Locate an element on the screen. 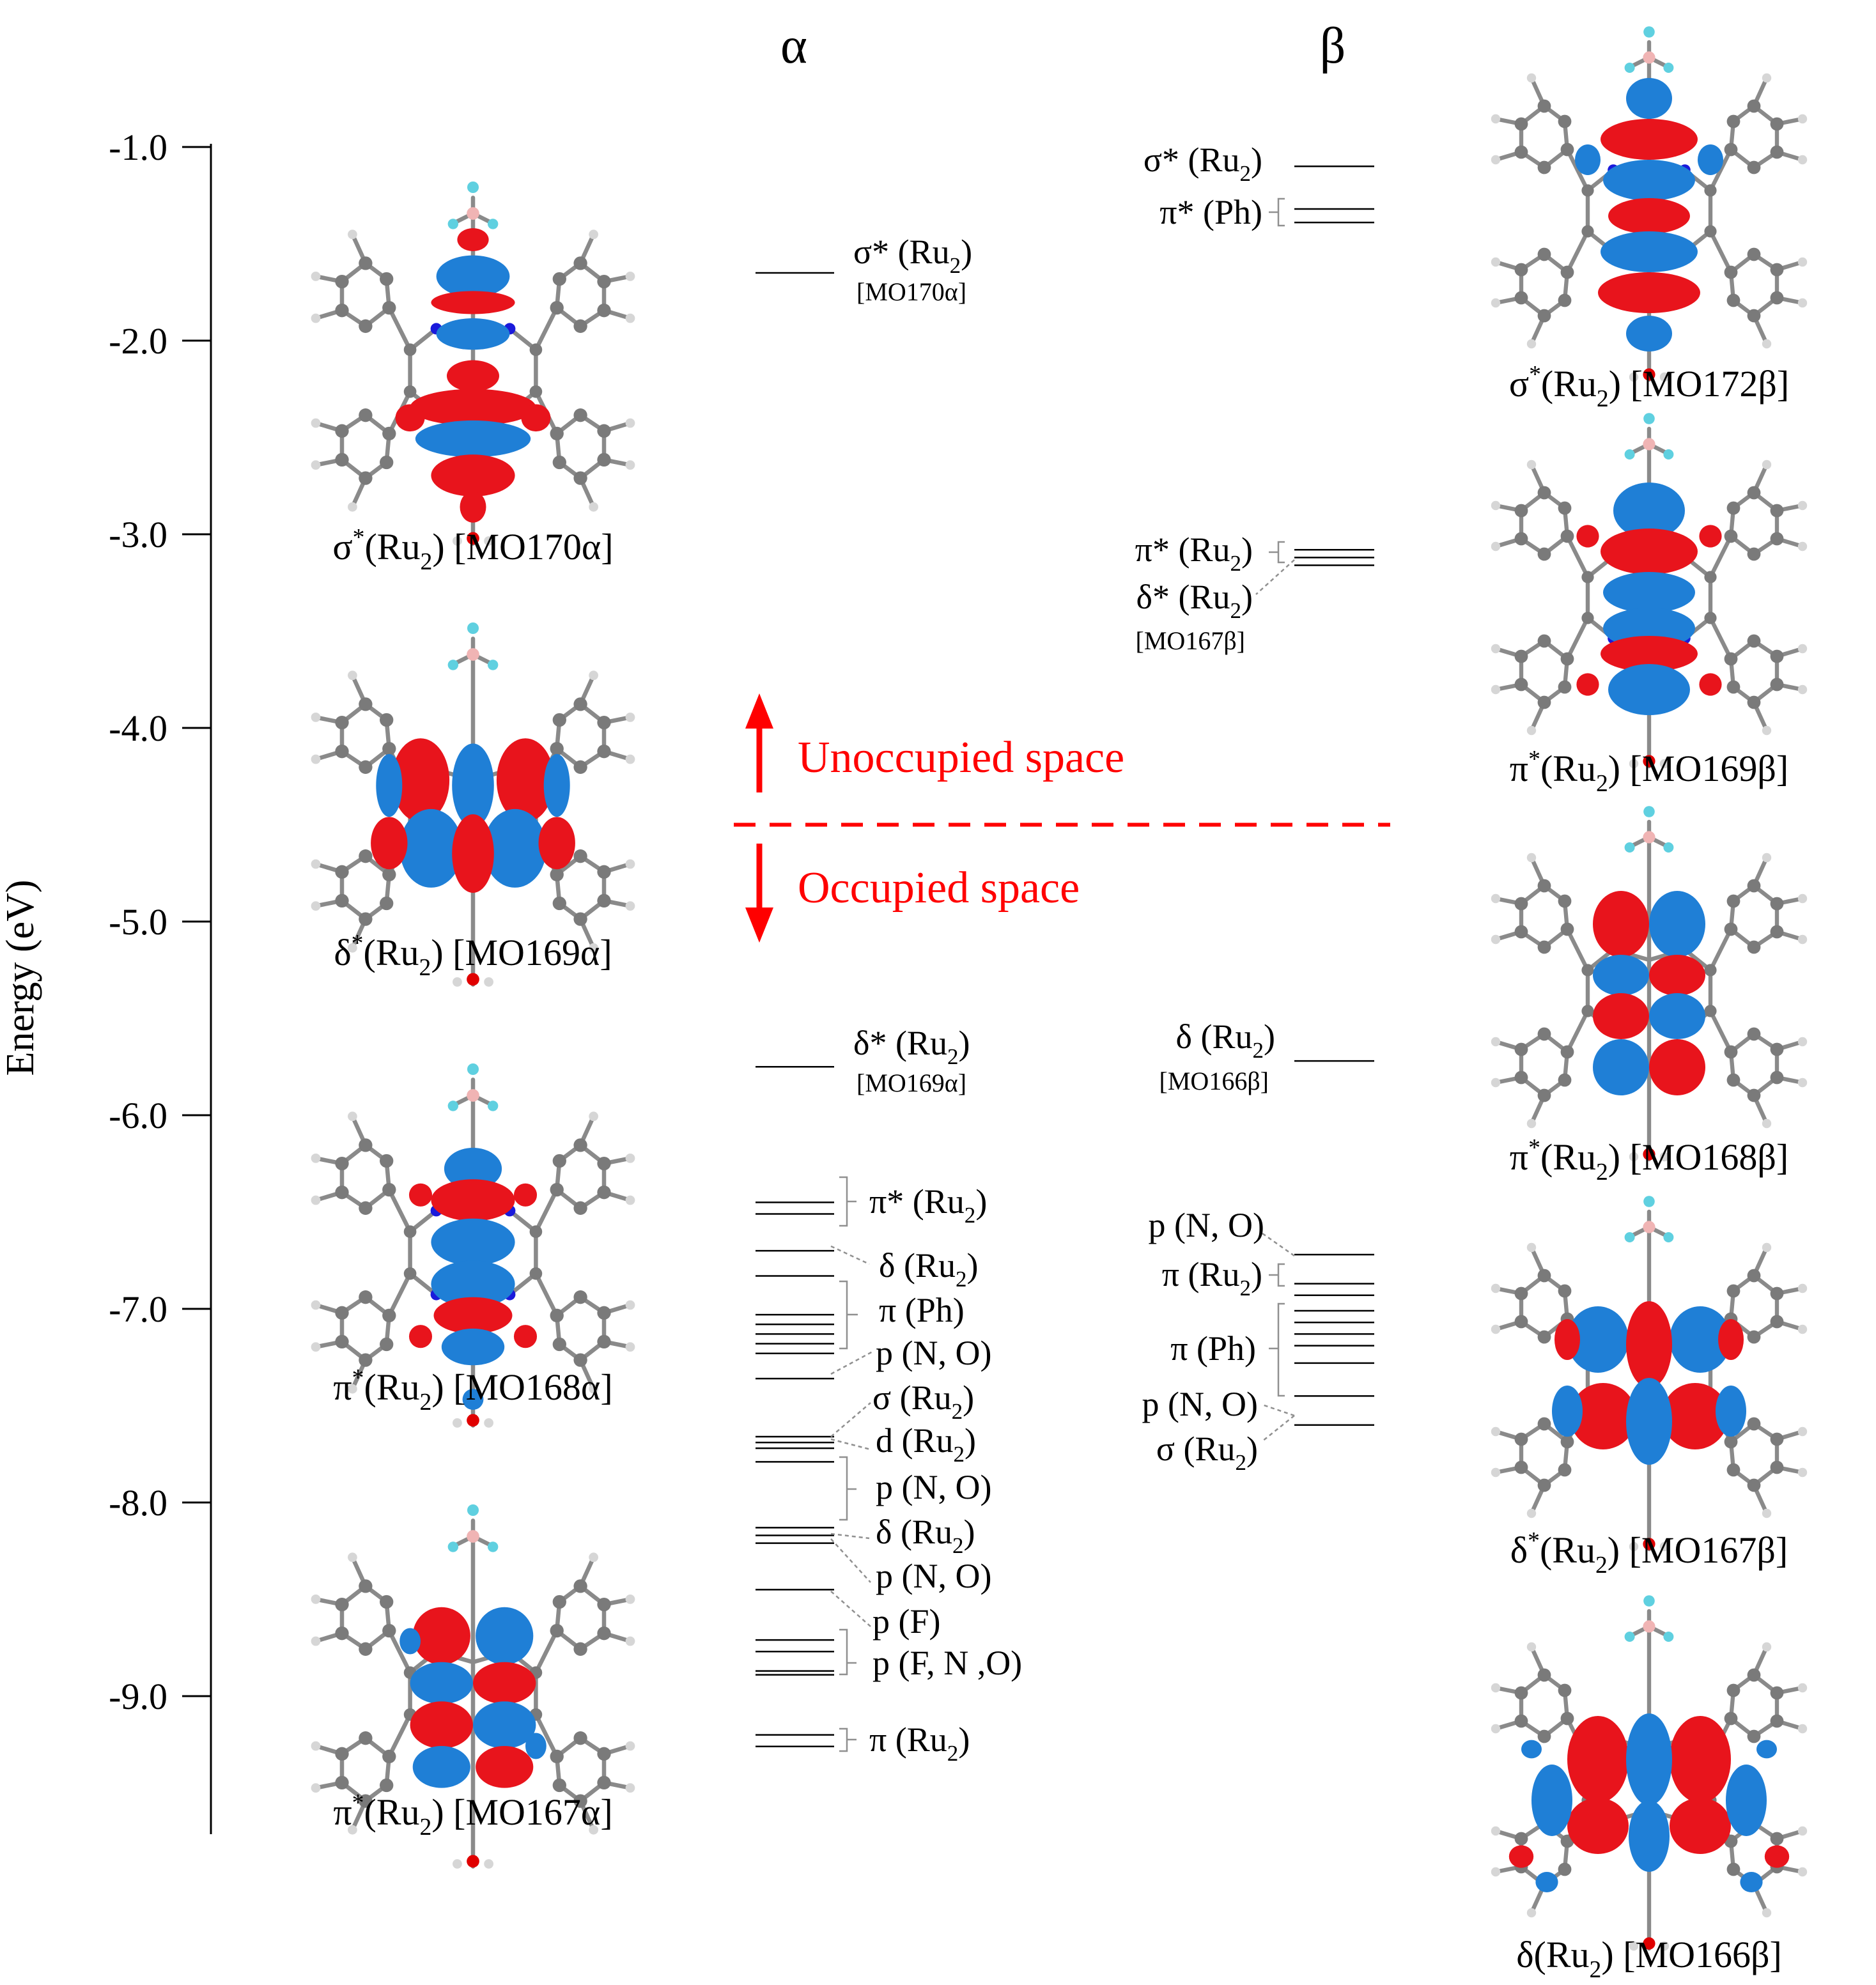  beta-label-pi-ph: π (Ph) is located at coordinates (1213, 1348).